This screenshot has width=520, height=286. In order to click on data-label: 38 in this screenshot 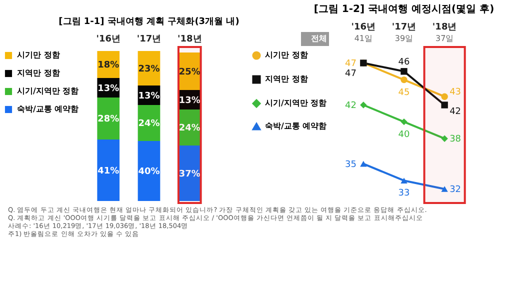, I will do `click(456, 139)`.